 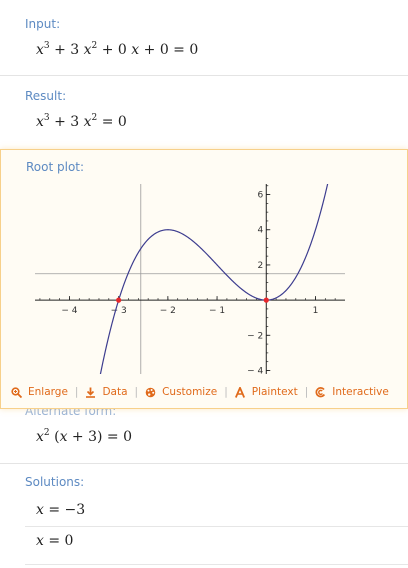 I want to click on data-button: Data, so click(x=106, y=392).